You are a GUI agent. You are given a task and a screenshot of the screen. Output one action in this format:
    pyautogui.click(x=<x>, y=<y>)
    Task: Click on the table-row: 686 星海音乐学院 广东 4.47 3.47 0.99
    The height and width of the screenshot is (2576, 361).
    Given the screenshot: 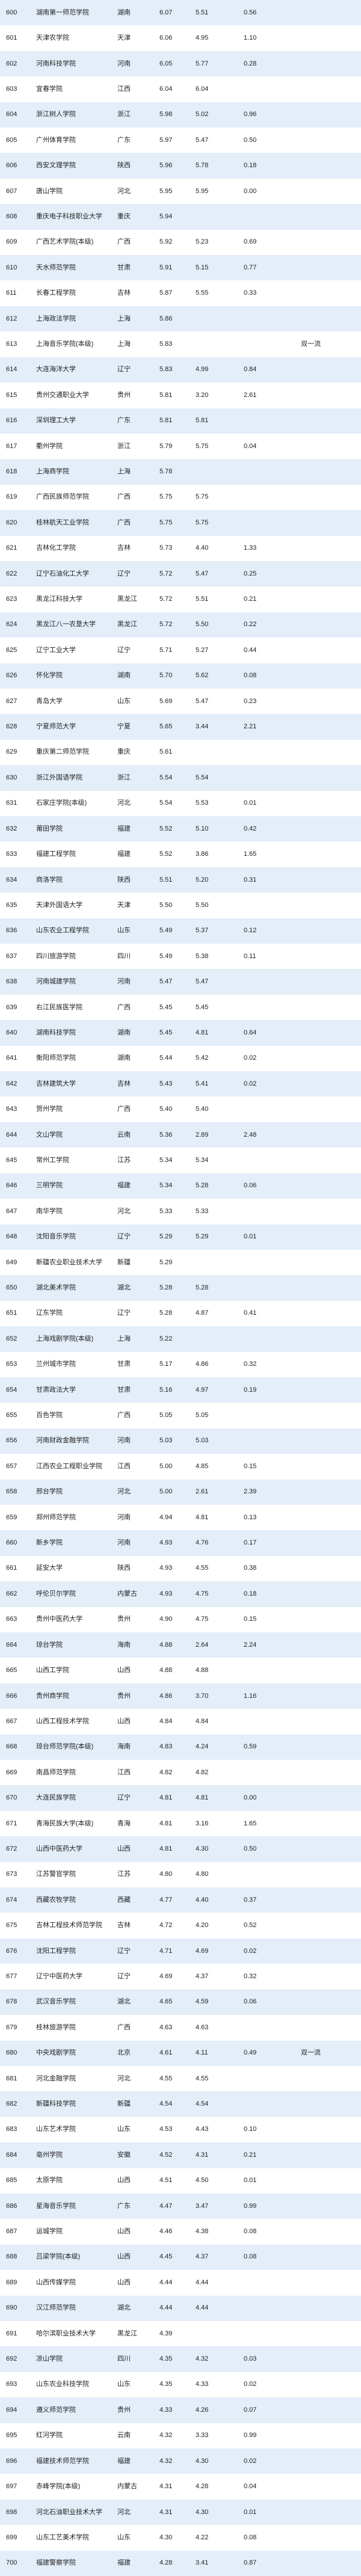 What is the action you would take?
    pyautogui.click(x=180, y=2206)
    